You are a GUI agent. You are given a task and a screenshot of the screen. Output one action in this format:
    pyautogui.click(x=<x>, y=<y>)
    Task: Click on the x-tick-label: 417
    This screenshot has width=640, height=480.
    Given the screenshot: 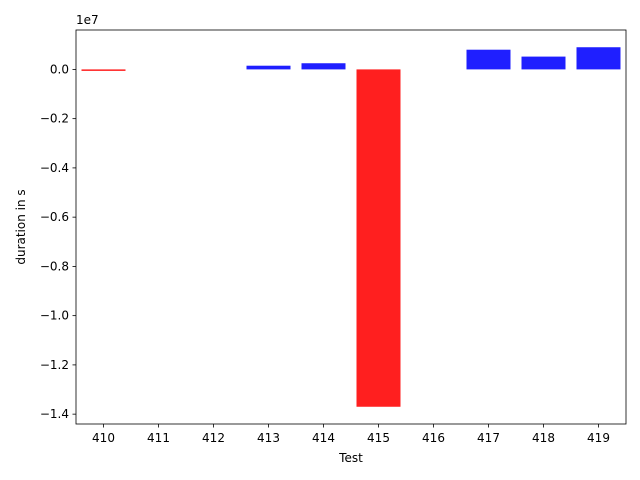 What is the action you would take?
    pyautogui.click(x=488, y=438)
    